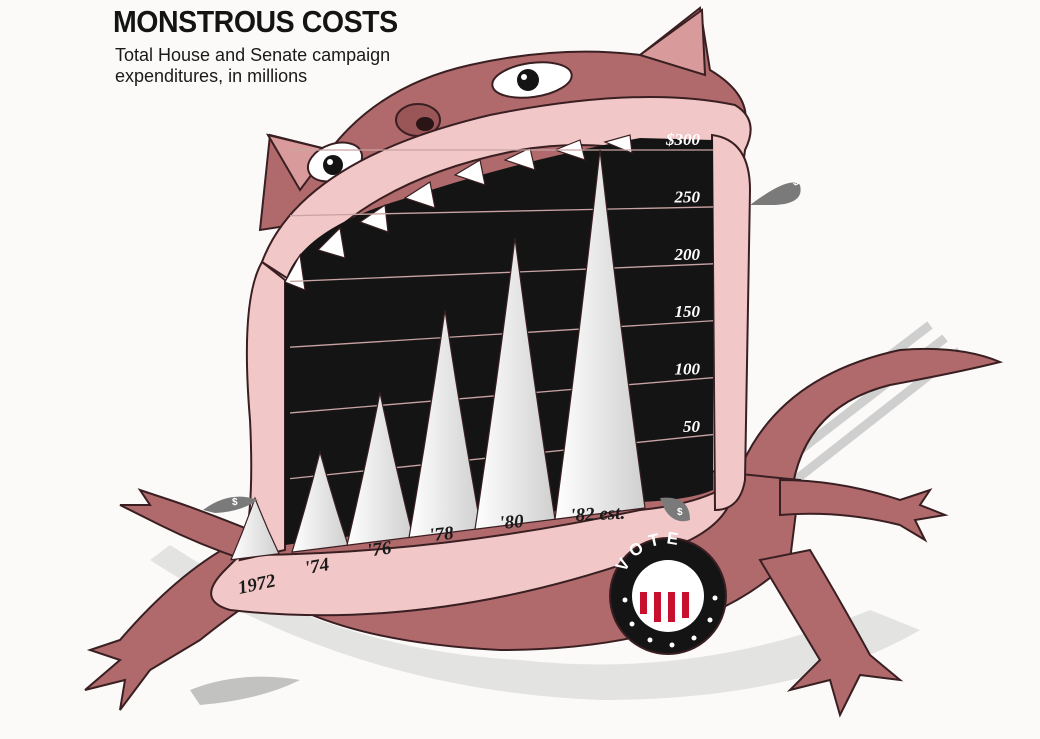  What do you see at coordinates (532, 80) in the screenshot?
I see `right-eye-icon` at bounding box center [532, 80].